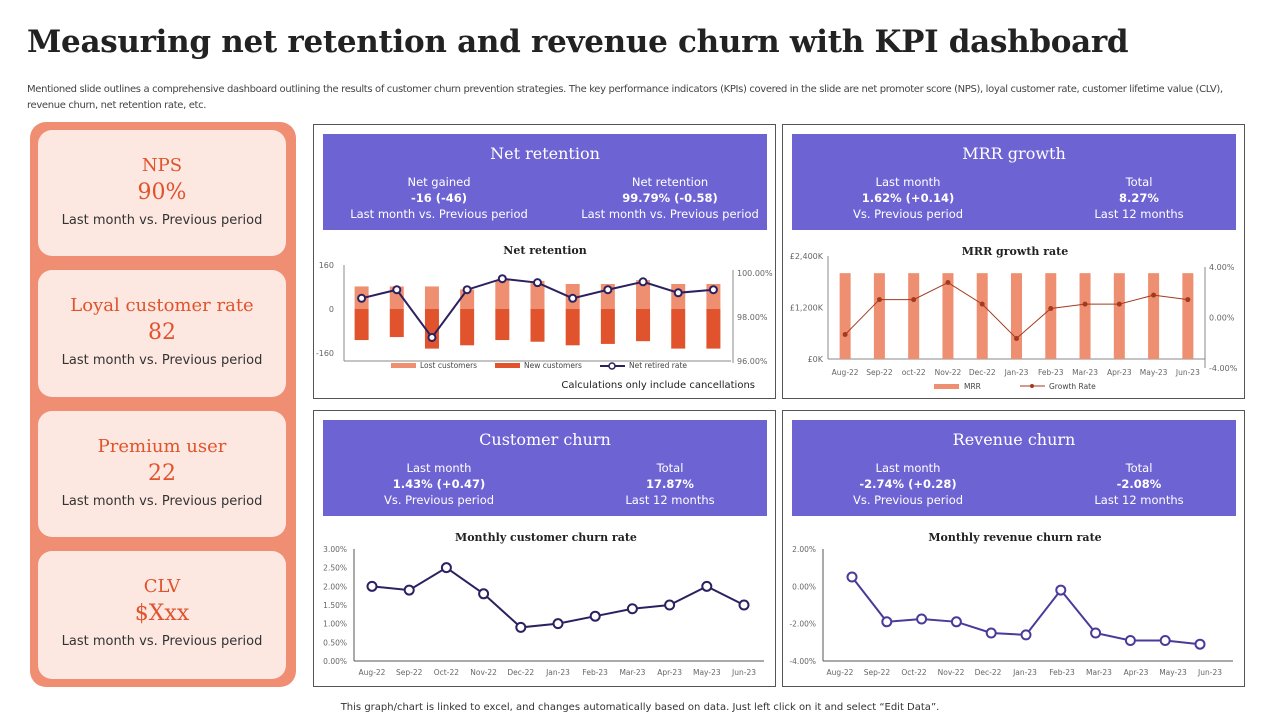 Image resolution: width=1280 pixels, height=720 pixels. What do you see at coordinates (670, 500) in the screenshot?
I see `stat-sub: Last 12 months` at bounding box center [670, 500].